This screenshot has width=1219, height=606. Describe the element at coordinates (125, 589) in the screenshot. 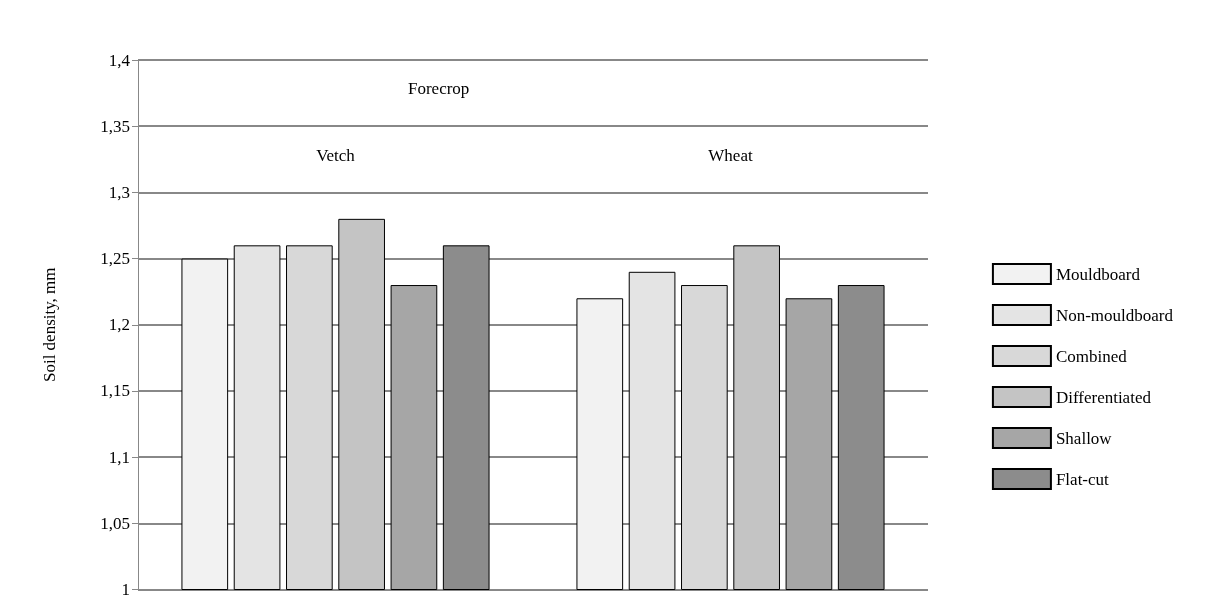

I see `y-tick-label: 1` at that location.